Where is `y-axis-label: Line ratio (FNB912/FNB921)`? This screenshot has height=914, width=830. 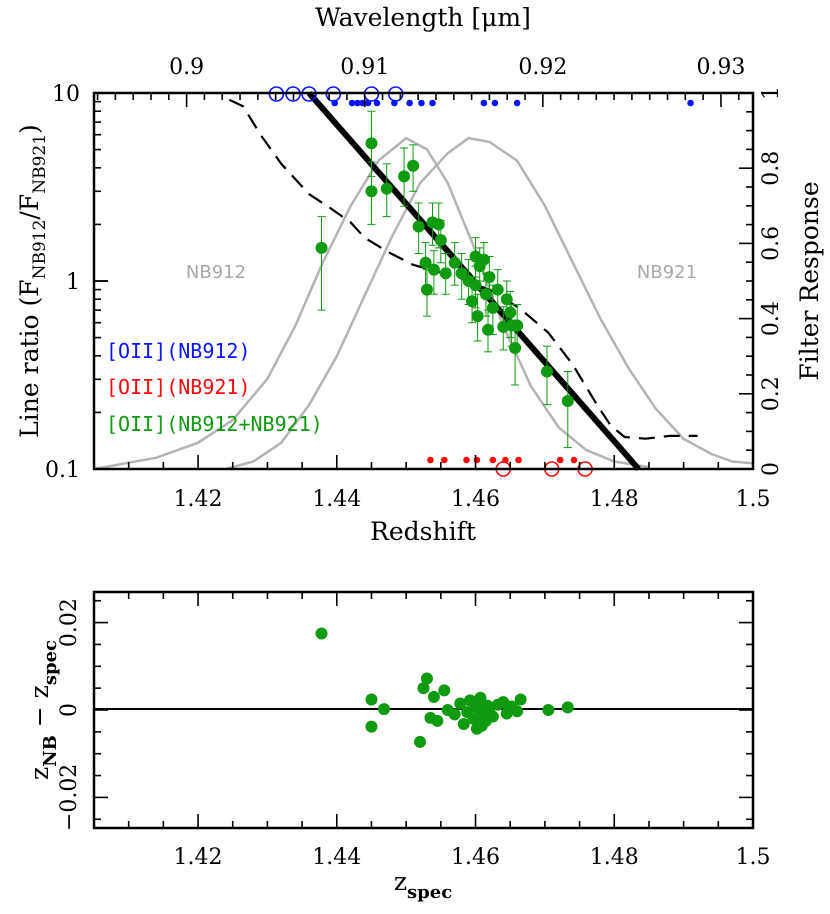
y-axis-label: Line ratio (FNB912/FNB921) is located at coordinates (32, 281).